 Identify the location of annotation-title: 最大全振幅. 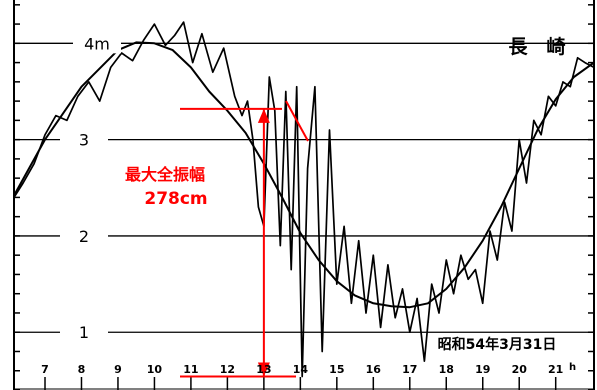
(165, 174).